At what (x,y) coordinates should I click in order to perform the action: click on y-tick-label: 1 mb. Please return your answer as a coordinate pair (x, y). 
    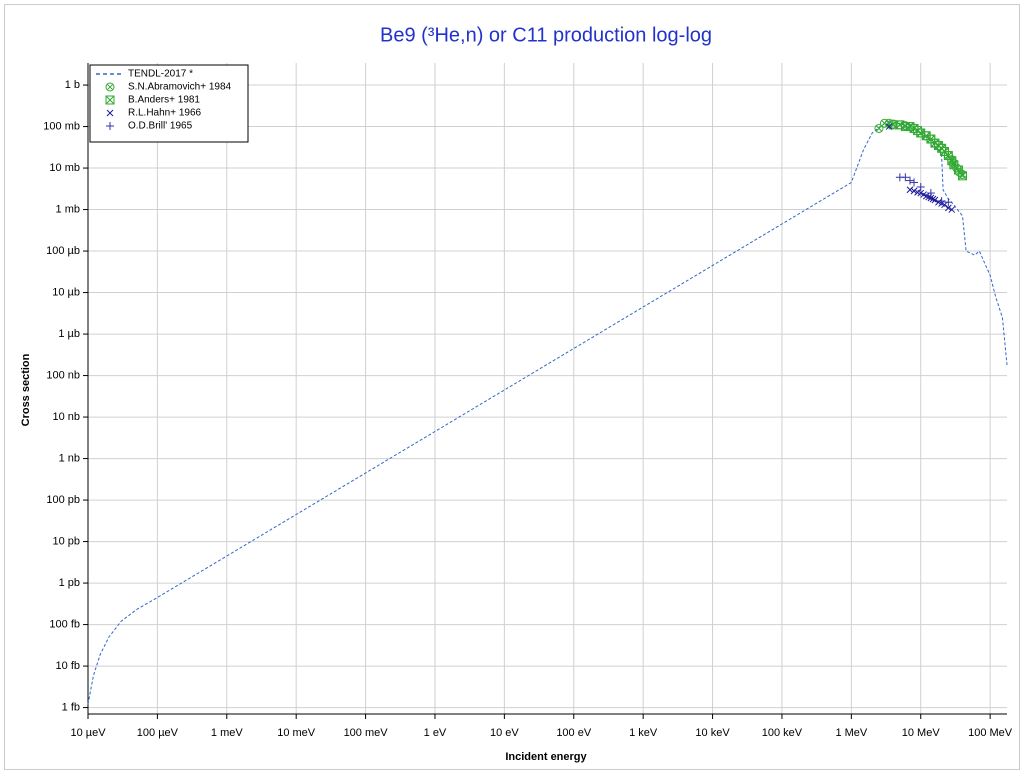
    Looking at the image, I should click on (68, 209).